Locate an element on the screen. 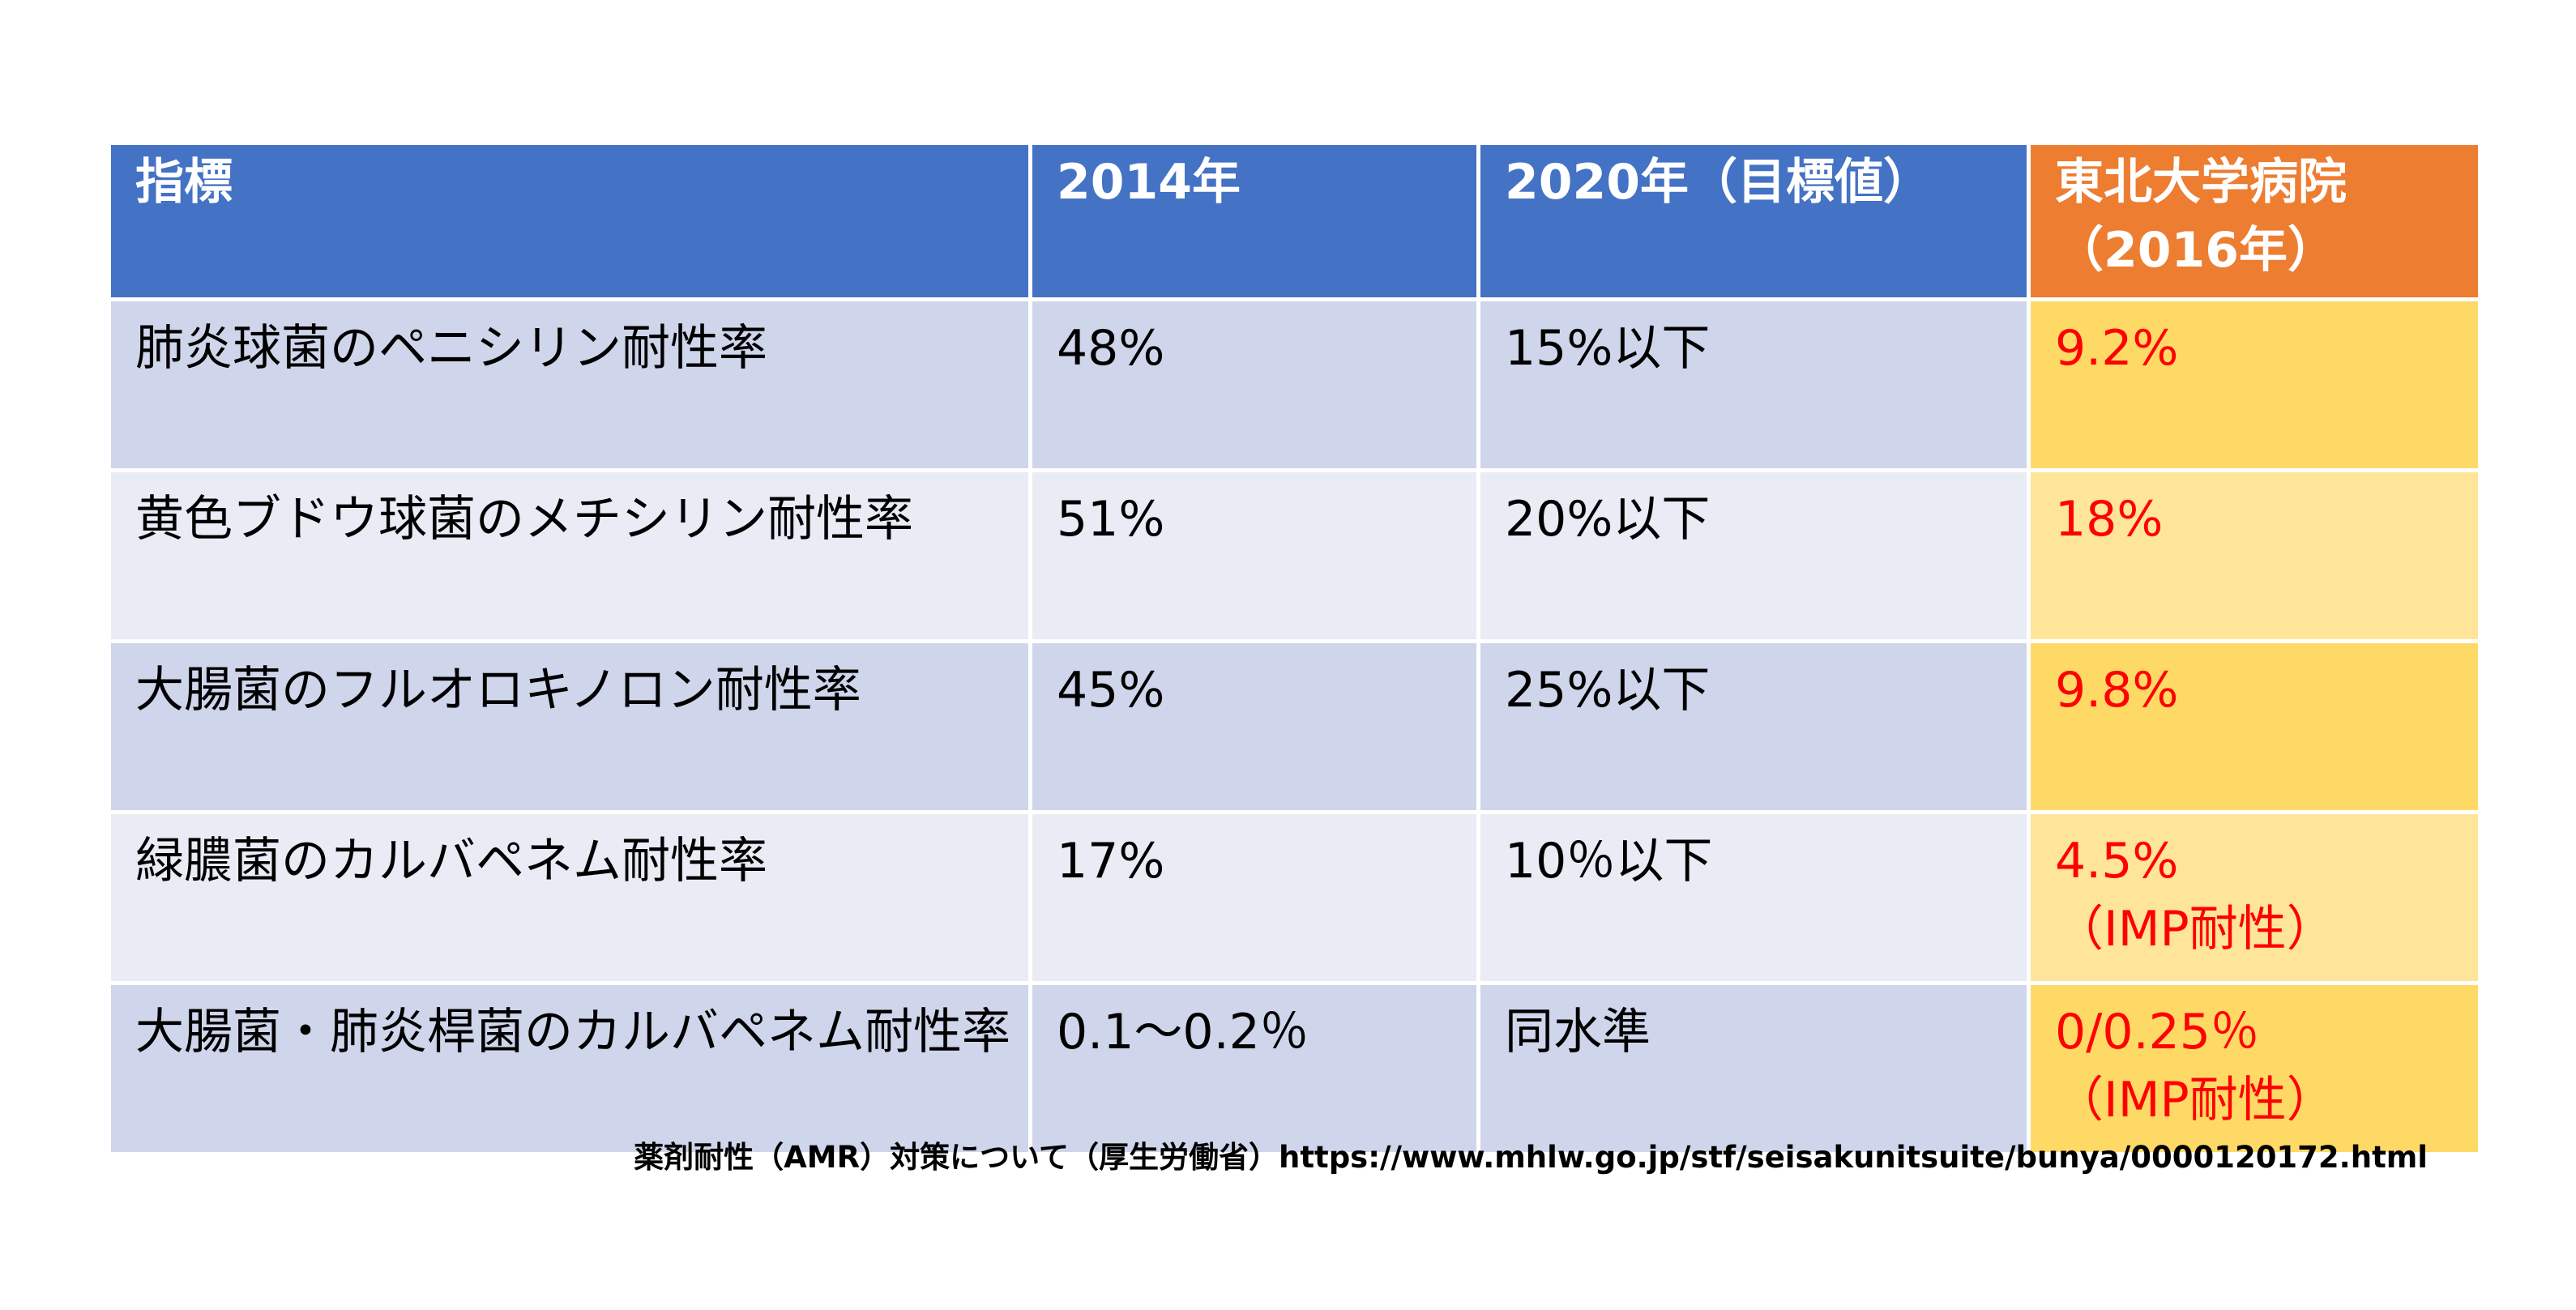  header-hospital-name: 東北大学病院 is located at coordinates (2201, 182).